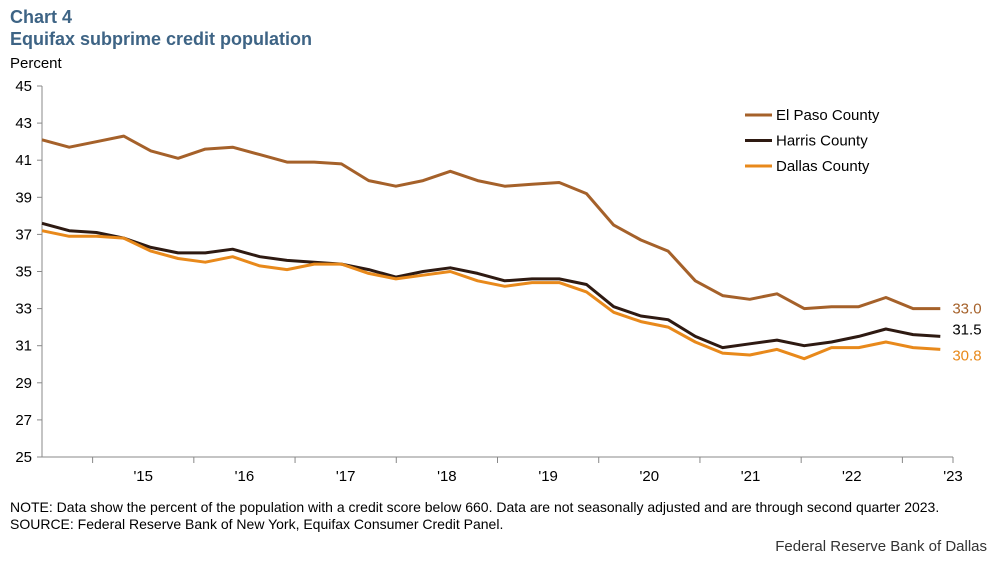 The height and width of the screenshot is (565, 997). Describe the element at coordinates (245, 476) in the screenshot. I see `x-tick-label: '16` at that location.